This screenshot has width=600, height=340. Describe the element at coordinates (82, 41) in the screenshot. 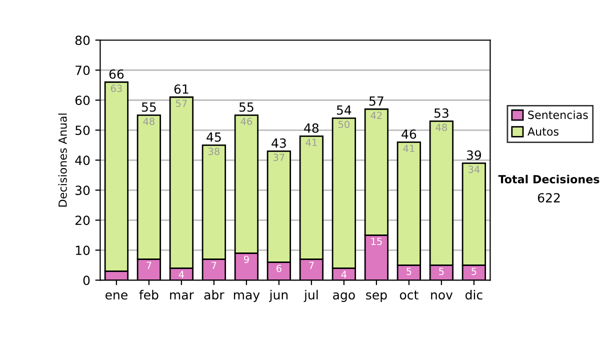

I see `y-tick-label: 80` at that location.